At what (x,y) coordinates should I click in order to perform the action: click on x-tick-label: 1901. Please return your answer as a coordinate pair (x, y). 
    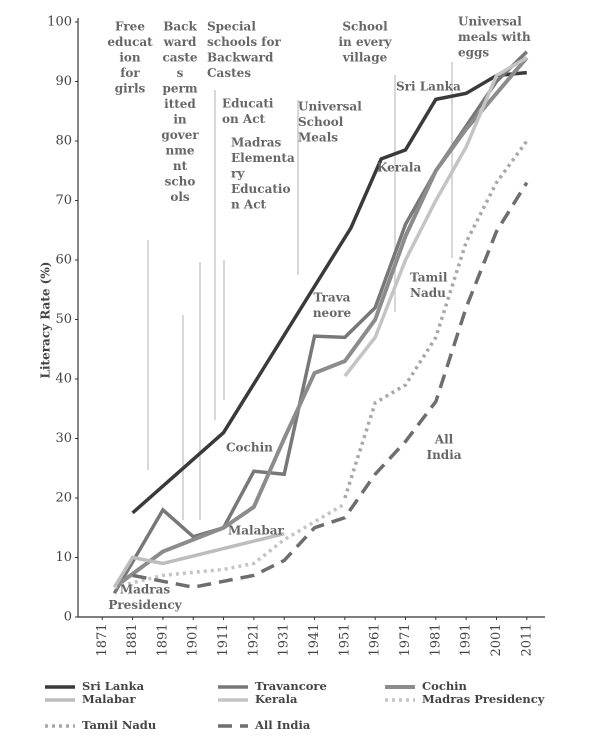
    Looking at the image, I should click on (193, 639).